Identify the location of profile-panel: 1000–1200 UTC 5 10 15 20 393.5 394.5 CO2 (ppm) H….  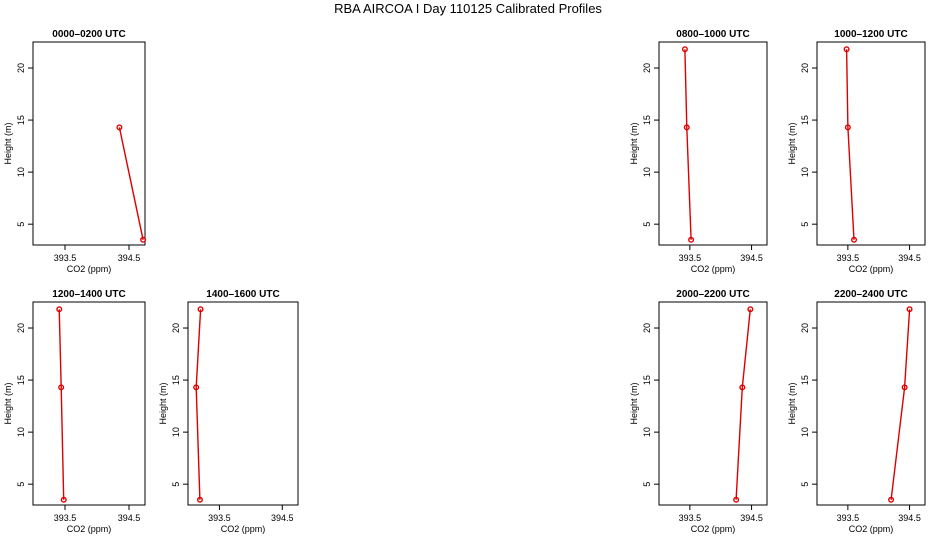
(856, 151).